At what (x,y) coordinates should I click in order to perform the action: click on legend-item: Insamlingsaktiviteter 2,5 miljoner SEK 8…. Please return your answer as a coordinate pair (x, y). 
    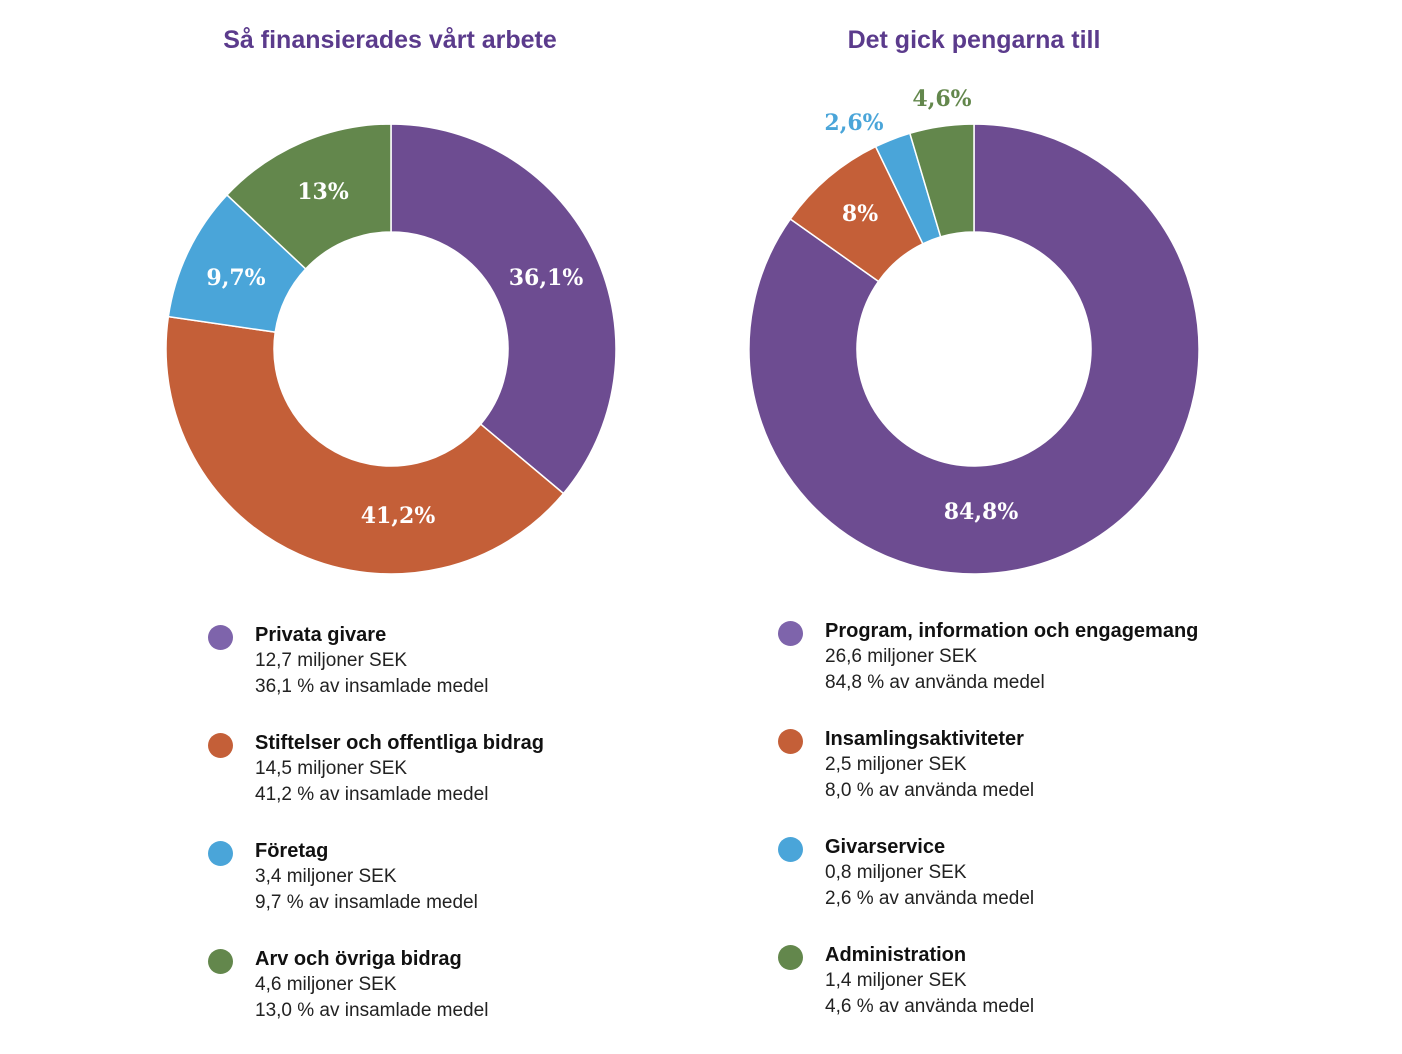
    Looking at the image, I should click on (988, 780).